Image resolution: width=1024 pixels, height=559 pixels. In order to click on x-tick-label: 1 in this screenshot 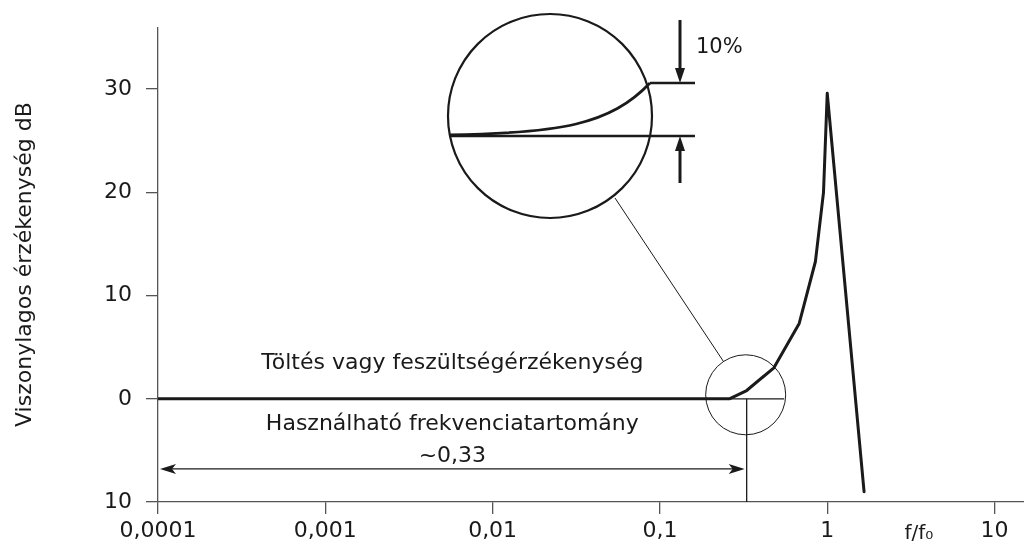, I will do `click(827, 529)`.